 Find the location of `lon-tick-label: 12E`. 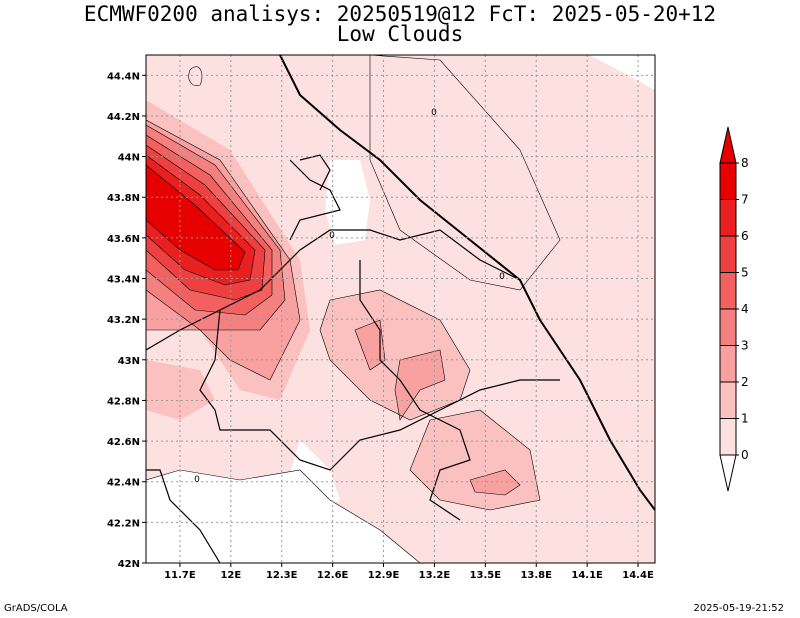

lon-tick-label: 12E is located at coordinates (230, 575).